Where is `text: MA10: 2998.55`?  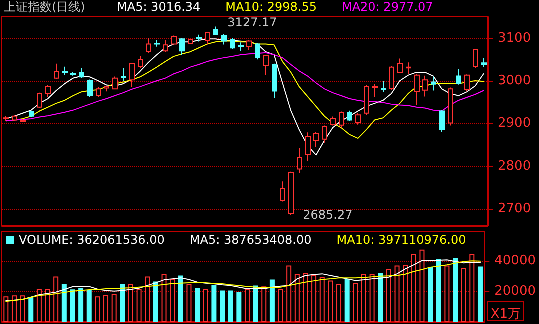 text: MA10: 2998.55 is located at coordinates (271, 7).